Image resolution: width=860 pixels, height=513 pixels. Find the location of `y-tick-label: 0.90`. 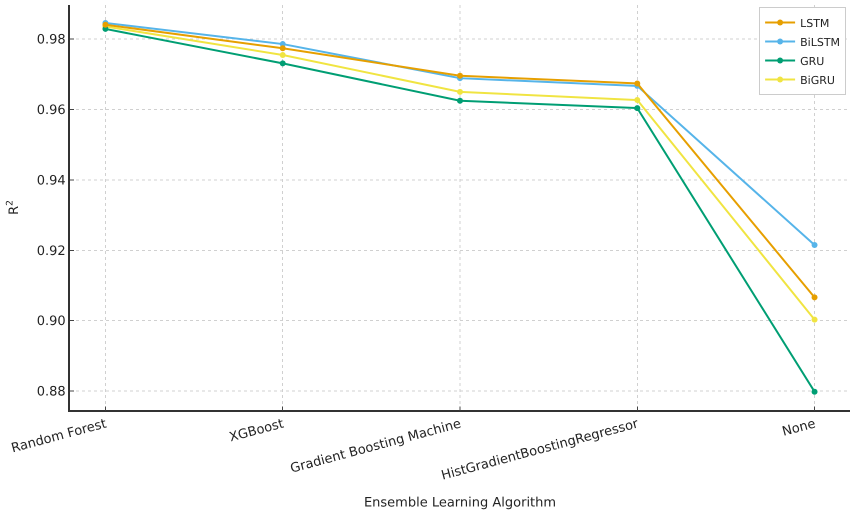

y-tick-label: 0.90 is located at coordinates (51, 322).